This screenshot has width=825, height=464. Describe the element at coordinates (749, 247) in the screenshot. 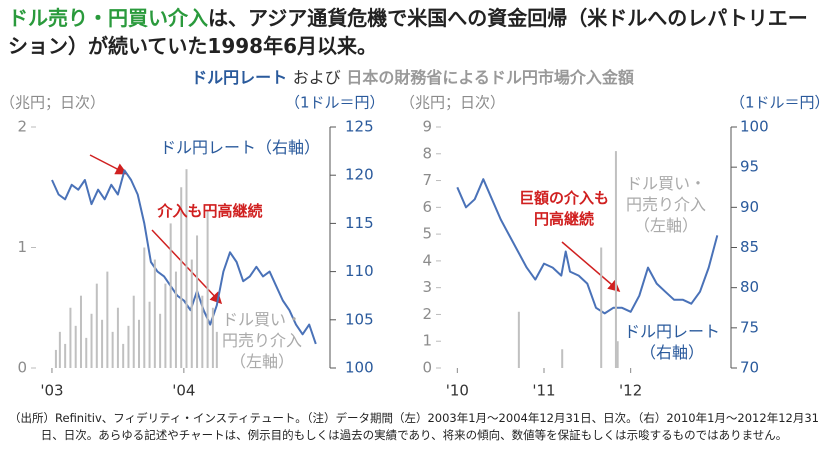

I see `y2-tick-label: 85` at that location.